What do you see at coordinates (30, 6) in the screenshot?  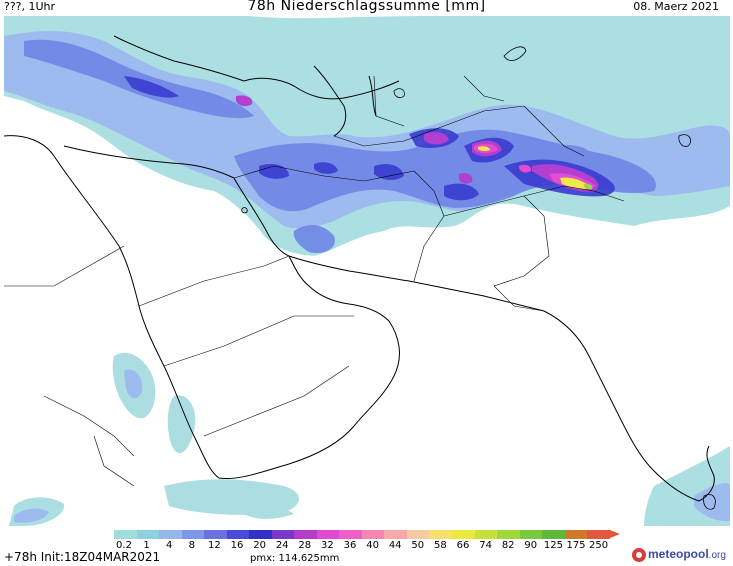 I see `valid-time-label: ???, 1Uhr` at bounding box center [30, 6].